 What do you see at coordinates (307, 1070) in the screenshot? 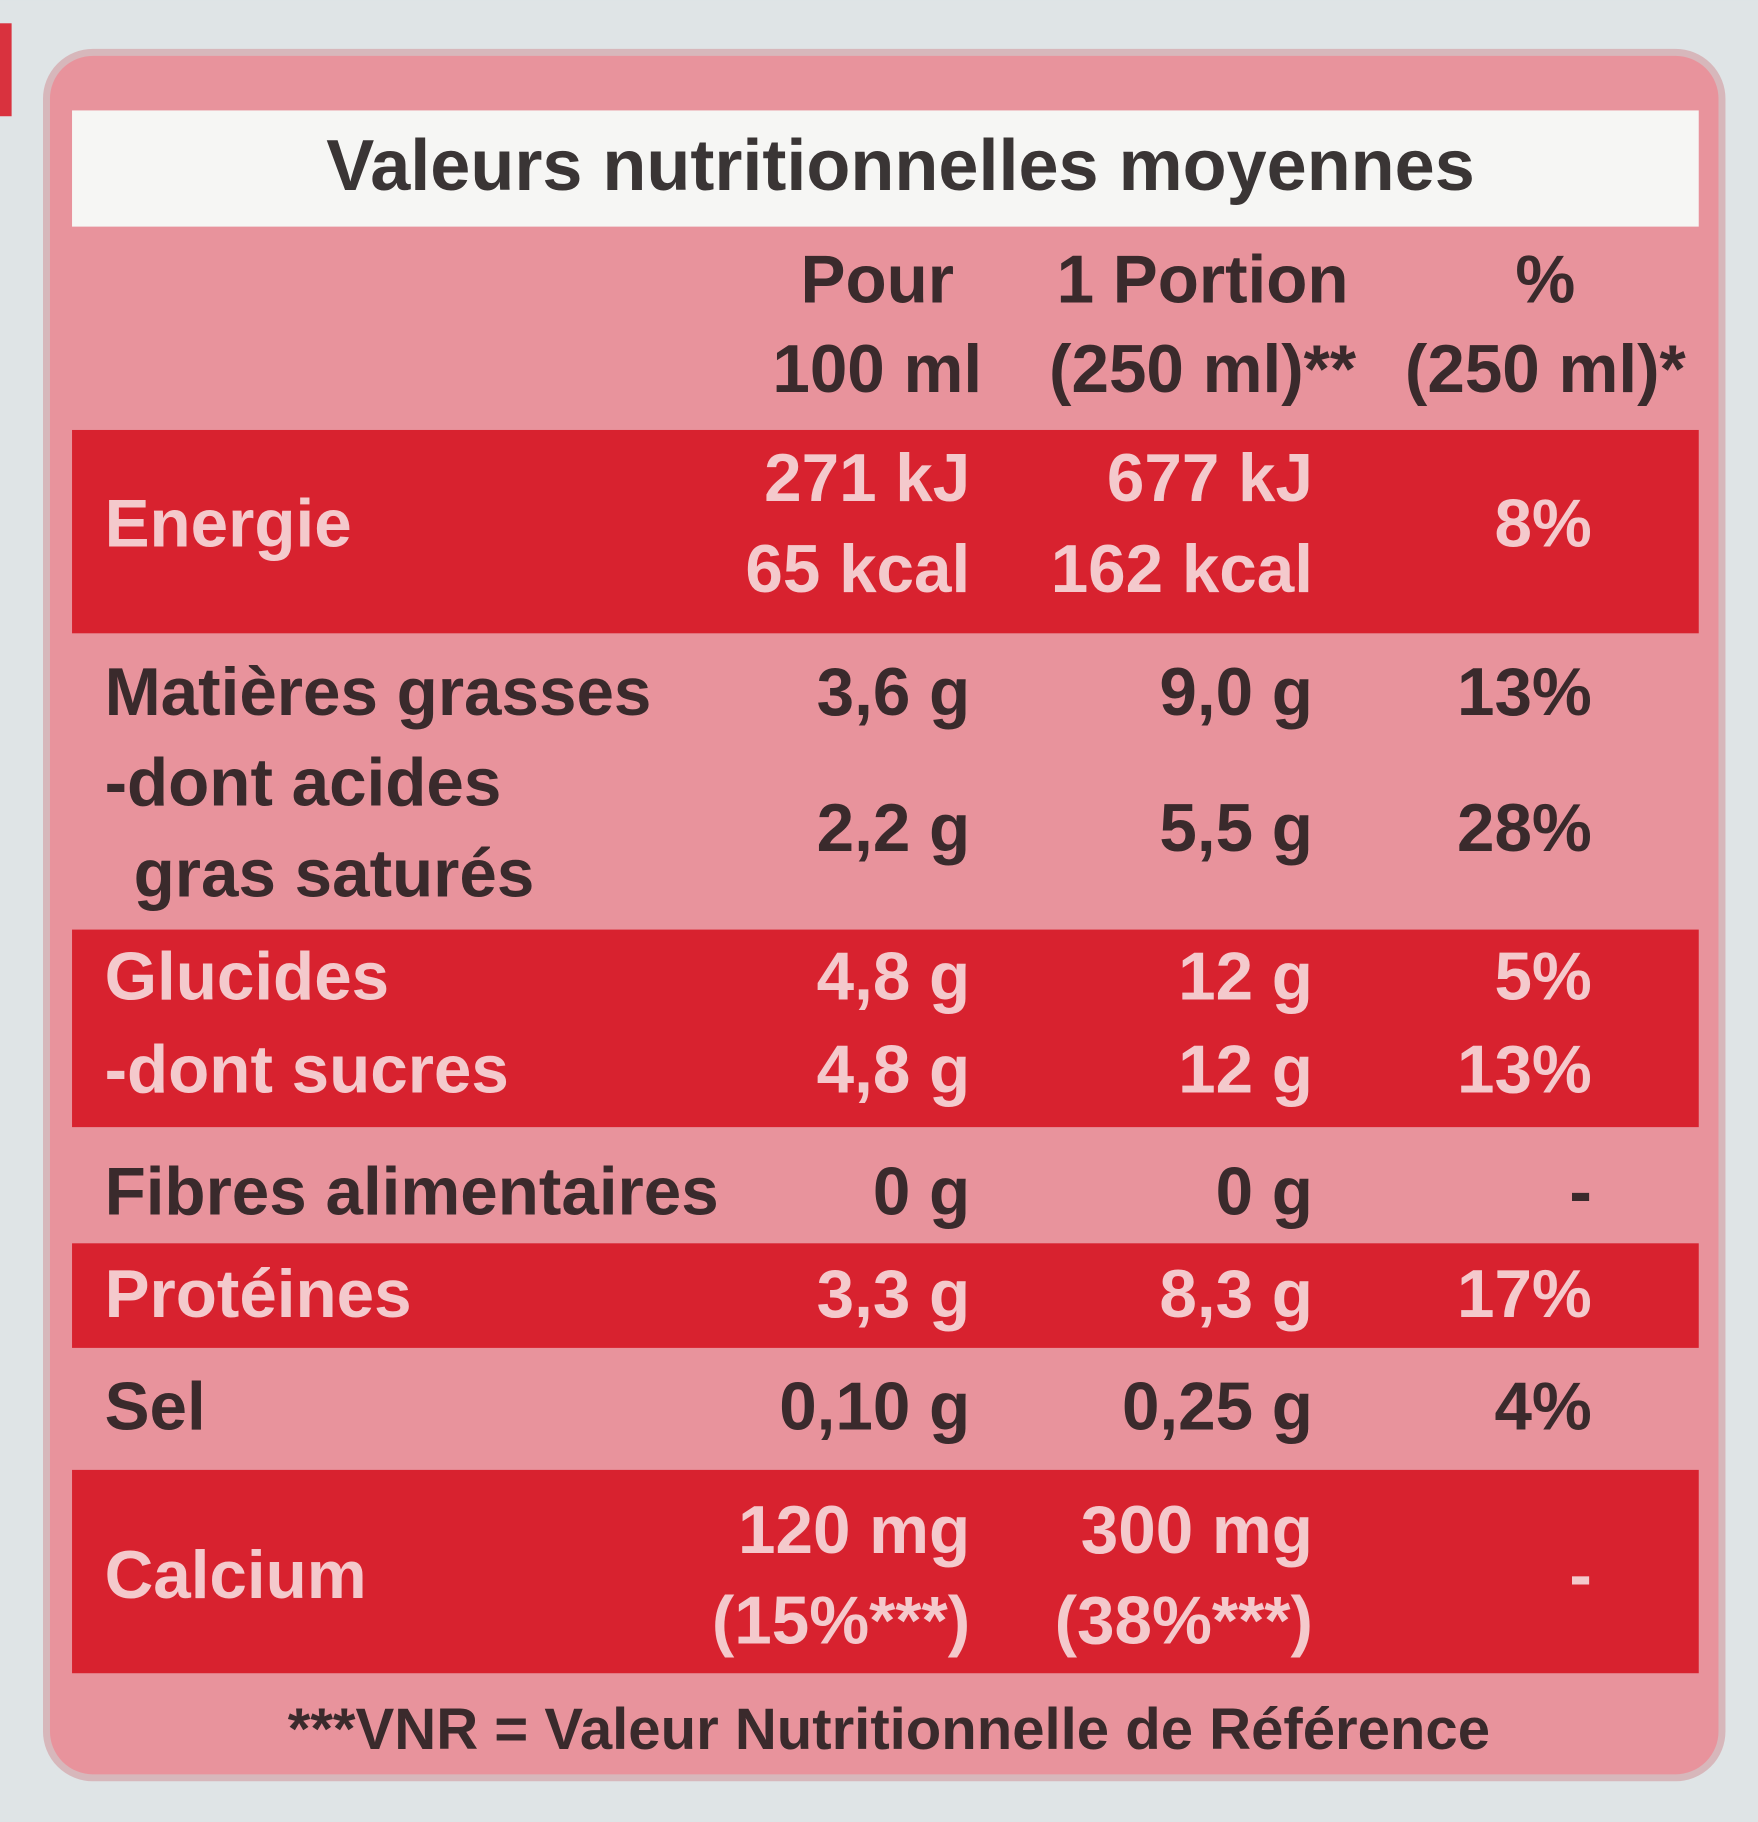
I see `row-label: -dont sucres` at bounding box center [307, 1070].